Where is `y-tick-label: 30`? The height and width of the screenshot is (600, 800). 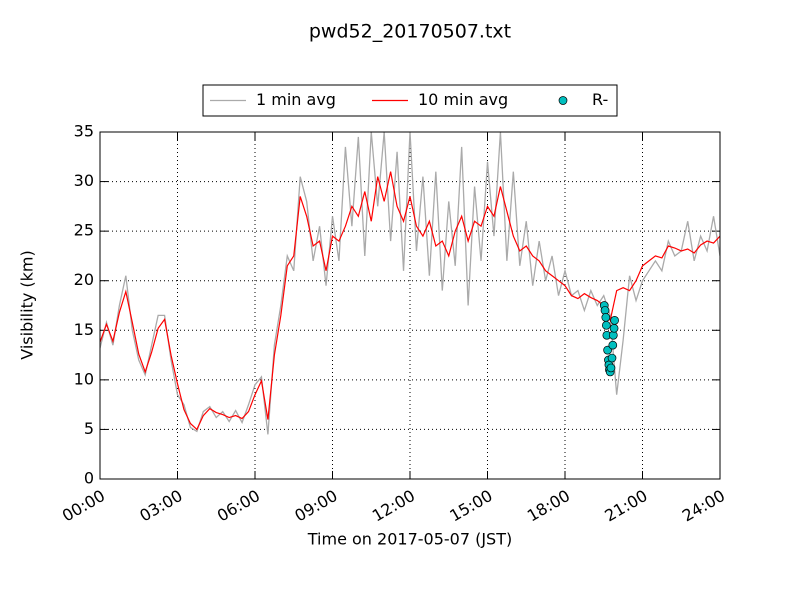 y-tick-label: 30 is located at coordinates (84, 180).